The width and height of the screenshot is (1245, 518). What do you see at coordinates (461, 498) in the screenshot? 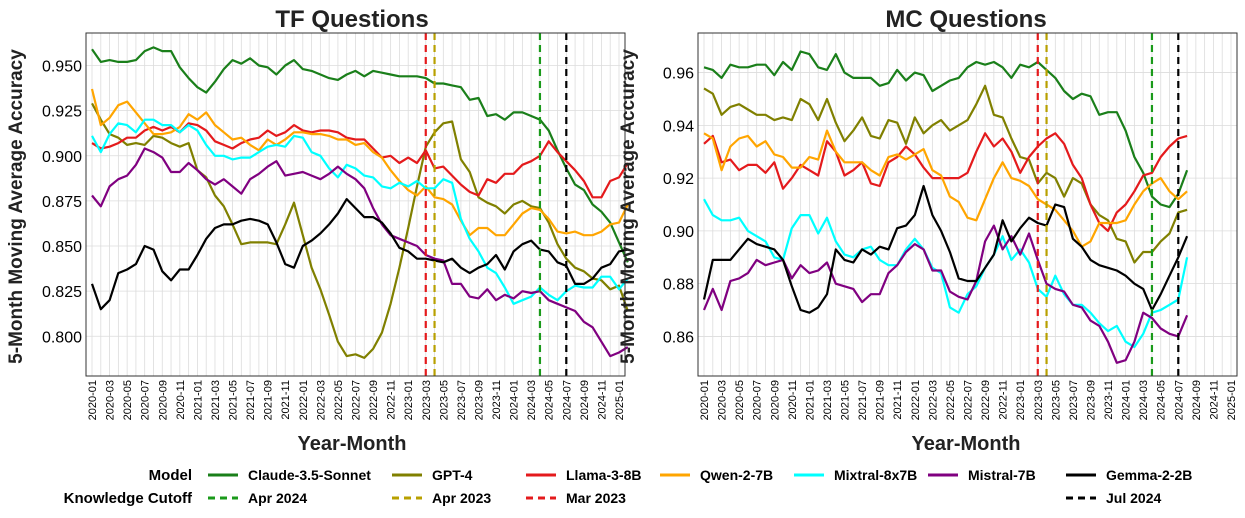
I see `legend-label-cutoff-apr-2023: Apr 2023` at bounding box center [461, 498].